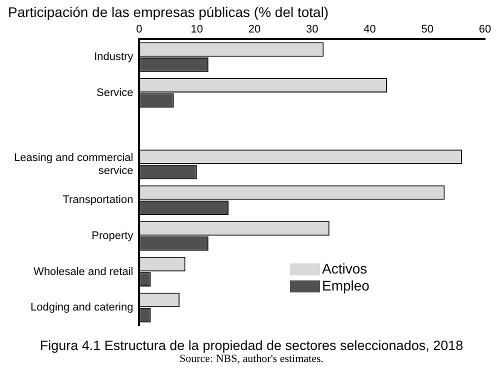 This screenshot has height=390, width=503. I want to click on legend-label: Empleo, so click(346, 285).